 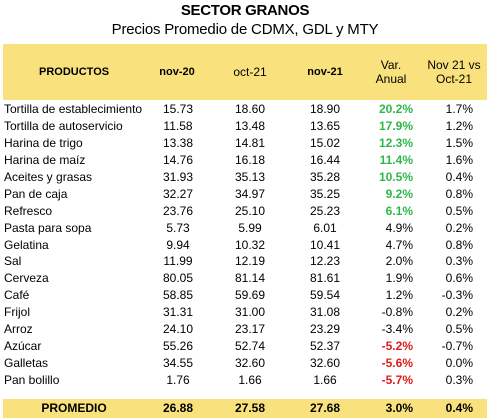 I want to click on cell-nov20: 34.55, so click(x=178, y=362).